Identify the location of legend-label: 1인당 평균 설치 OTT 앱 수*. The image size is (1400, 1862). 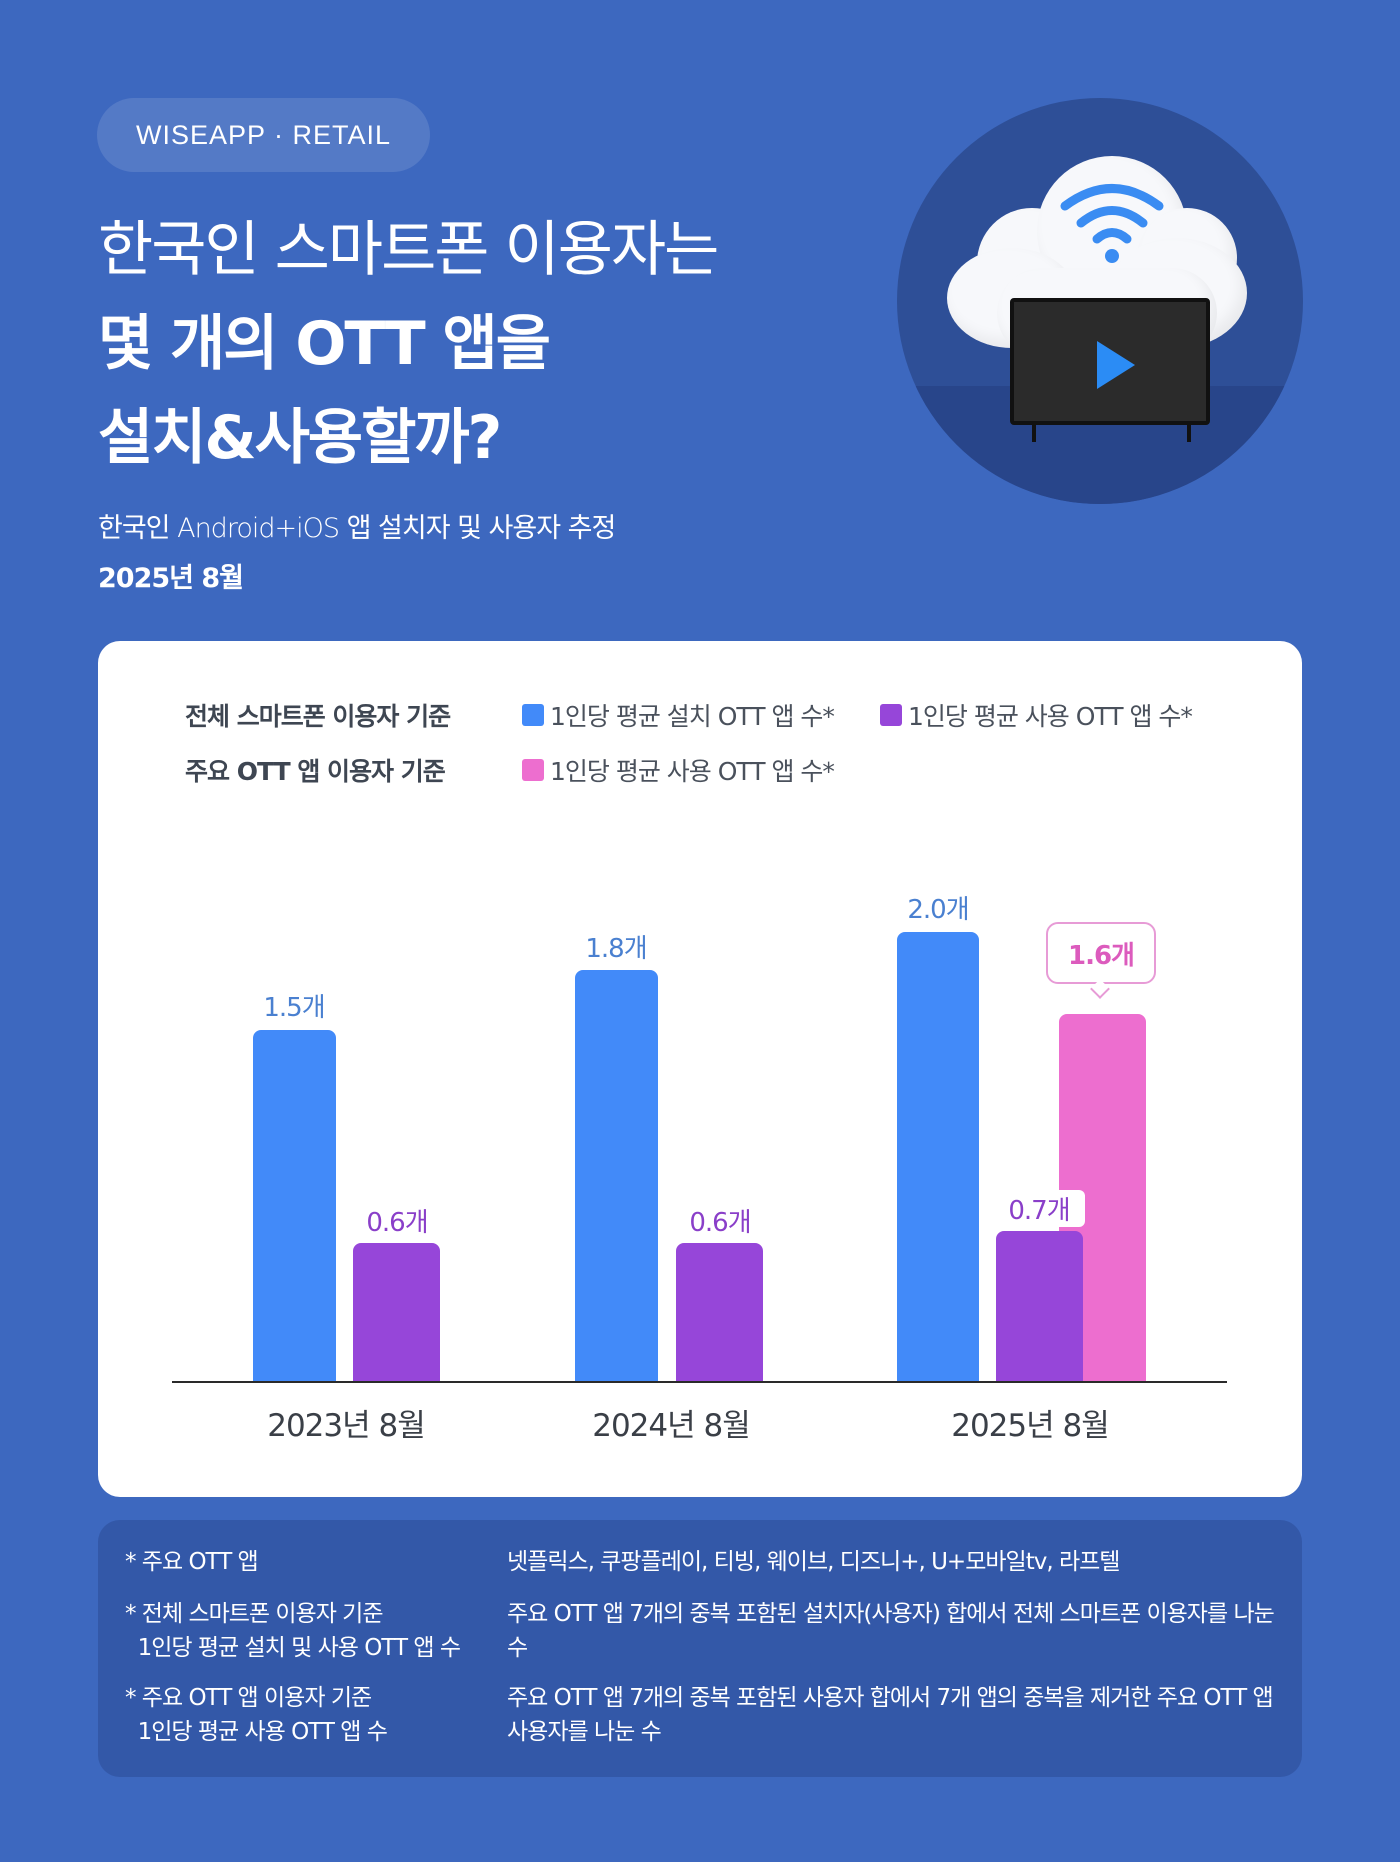
(692, 716).